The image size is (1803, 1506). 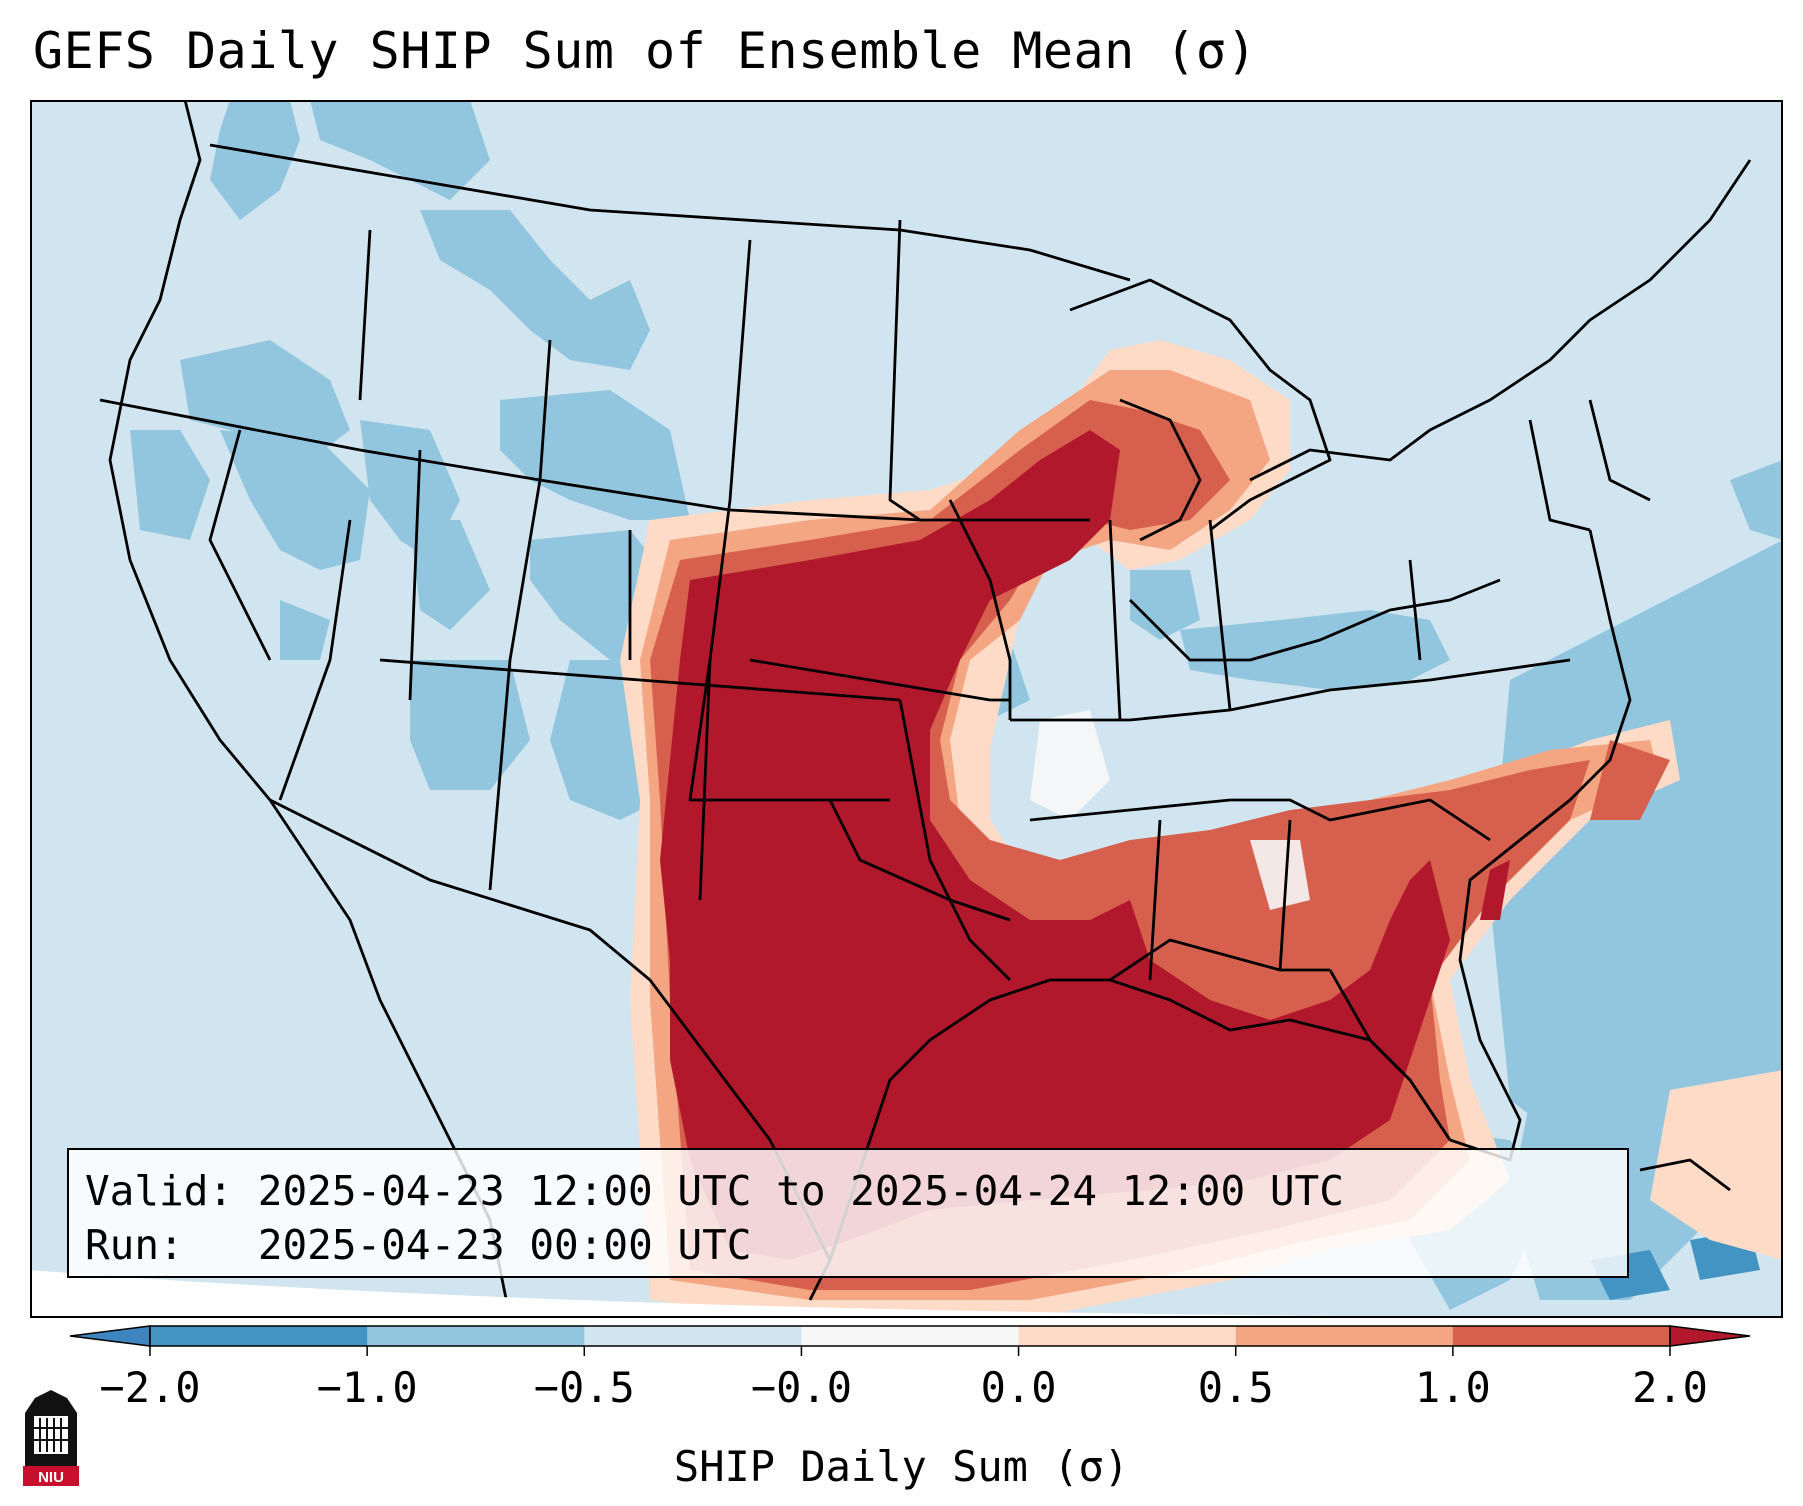 What do you see at coordinates (1670, 1387) in the screenshot?
I see `colorbar-tick-label: 2.0` at bounding box center [1670, 1387].